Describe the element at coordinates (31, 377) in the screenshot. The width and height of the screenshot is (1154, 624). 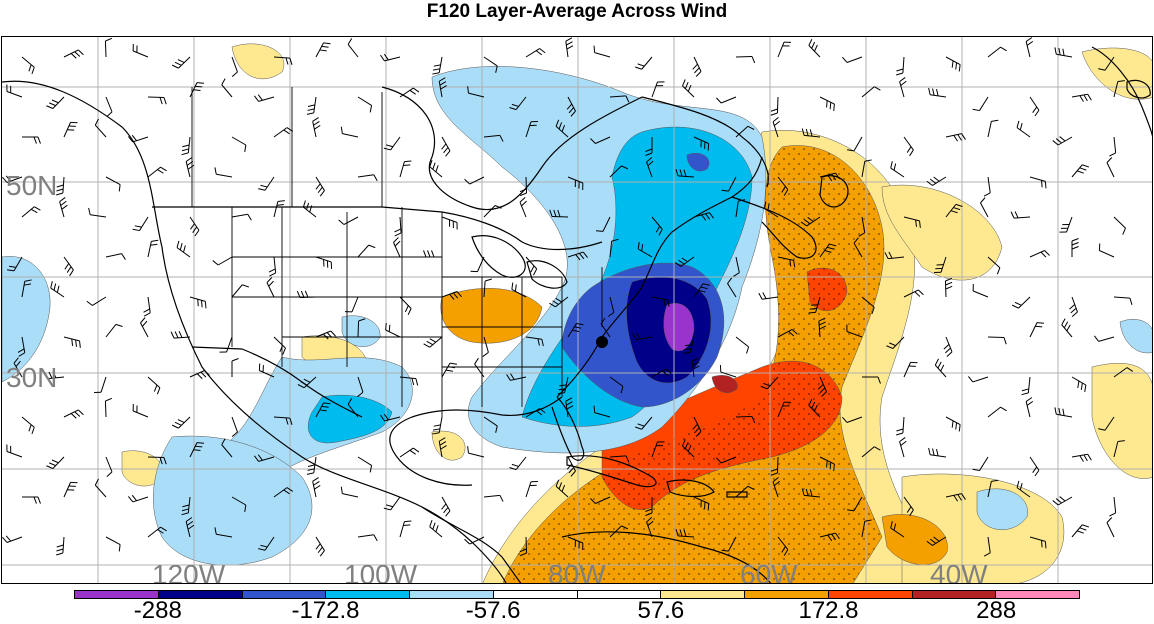
I see `lat-label-30n: 30N` at that location.